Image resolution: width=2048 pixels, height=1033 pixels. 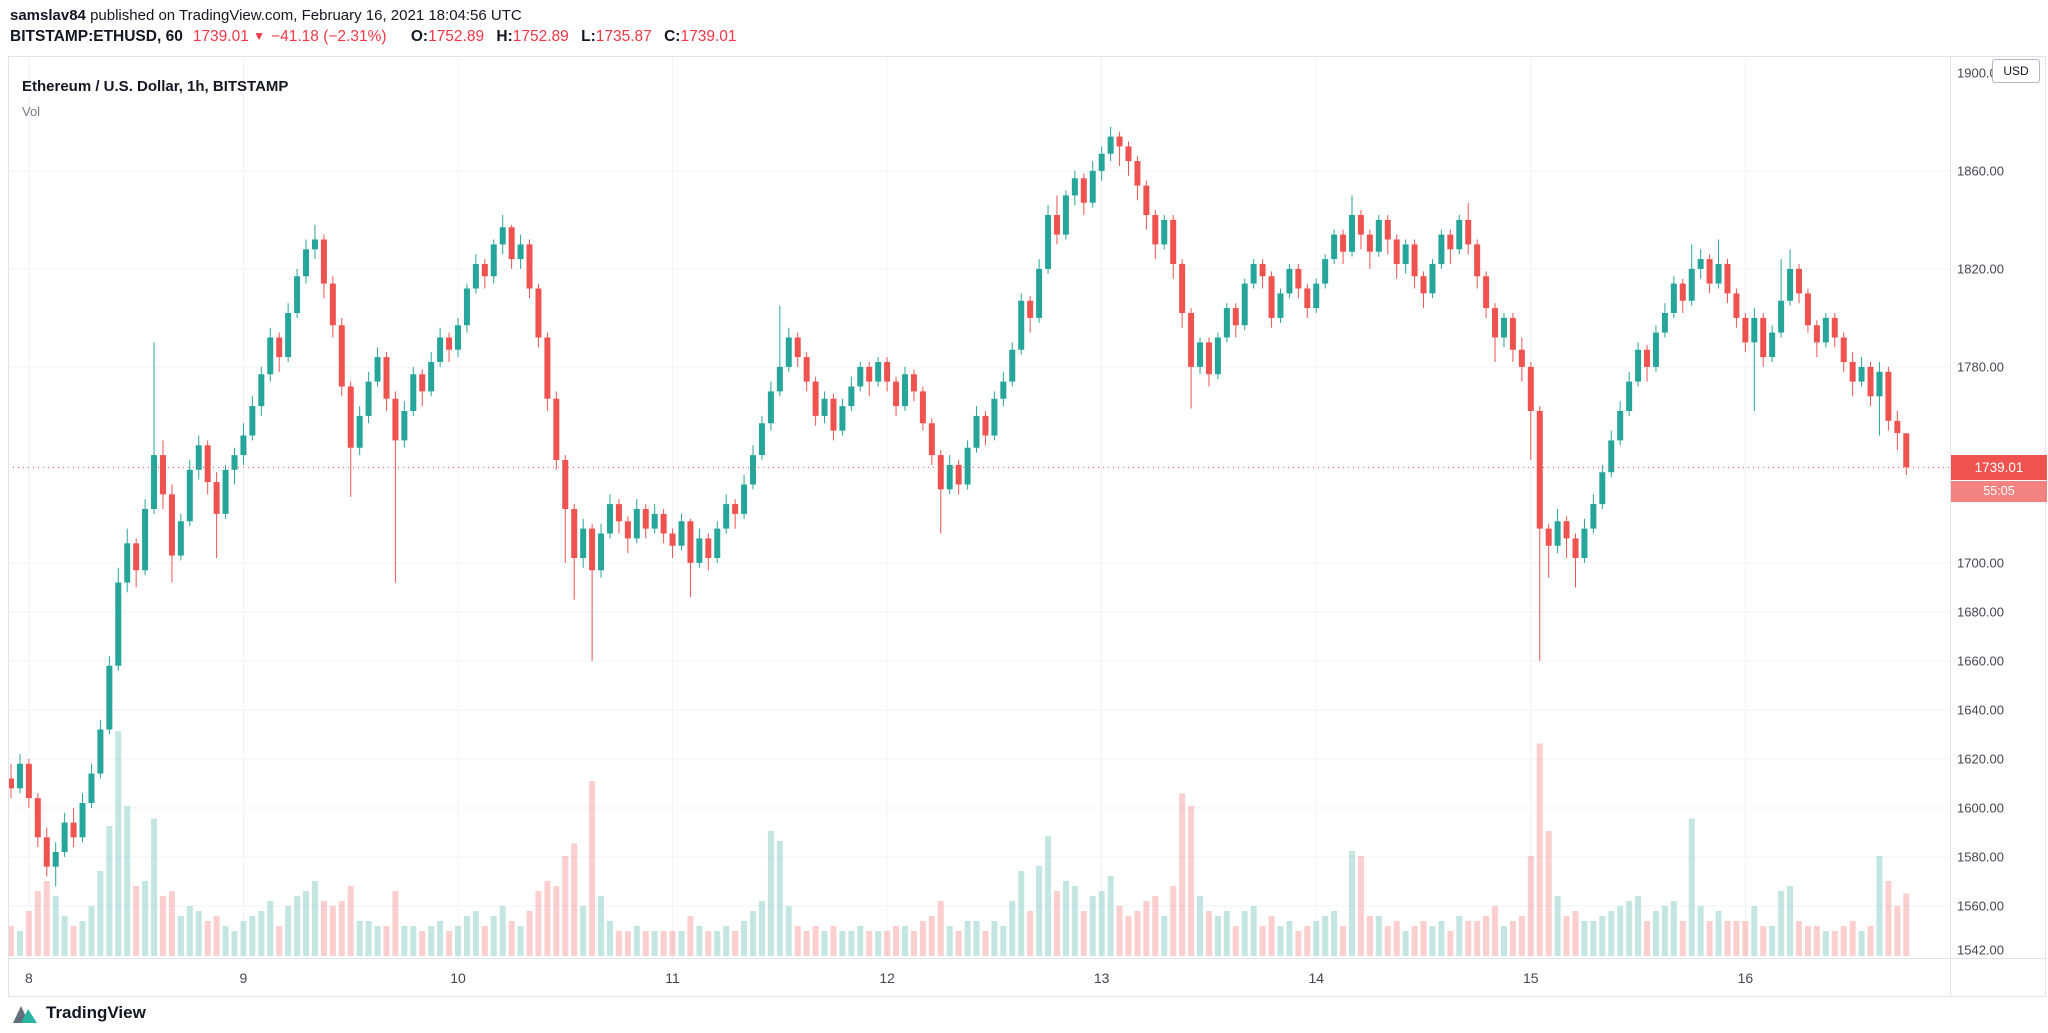 What do you see at coordinates (1980, 660) in the screenshot?
I see `svg-text: 1660.00` at bounding box center [1980, 660].